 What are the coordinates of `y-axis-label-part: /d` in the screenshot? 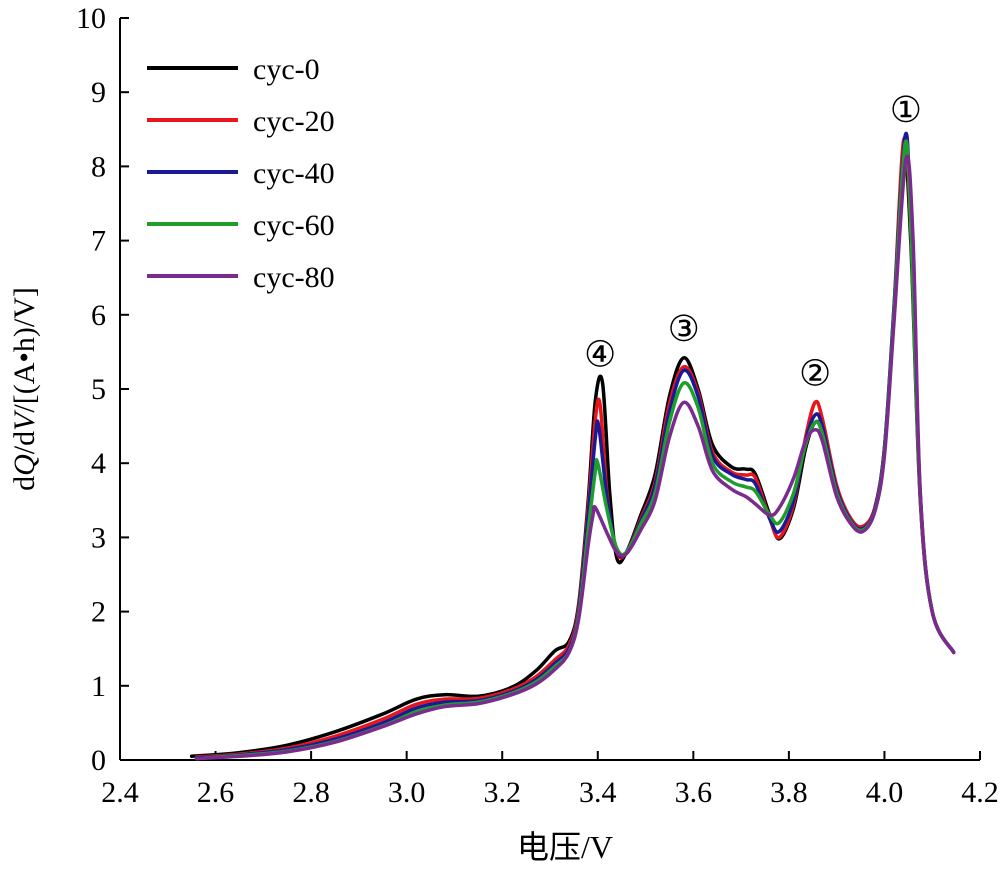 It's located at (24, 442).